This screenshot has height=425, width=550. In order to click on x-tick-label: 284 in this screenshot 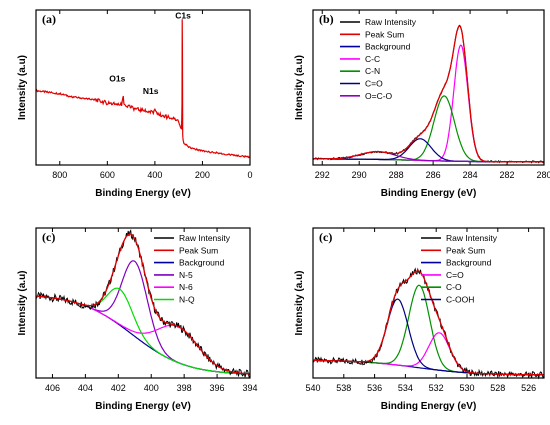, I will do `click(470, 175)`.